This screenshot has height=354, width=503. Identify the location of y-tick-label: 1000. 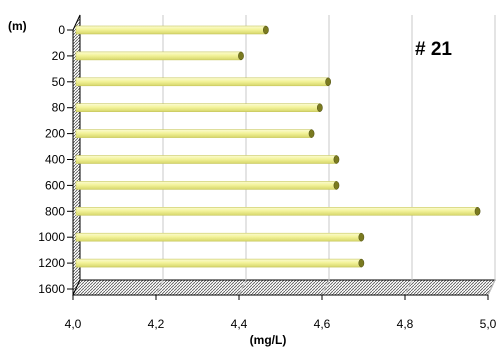
(51, 237).